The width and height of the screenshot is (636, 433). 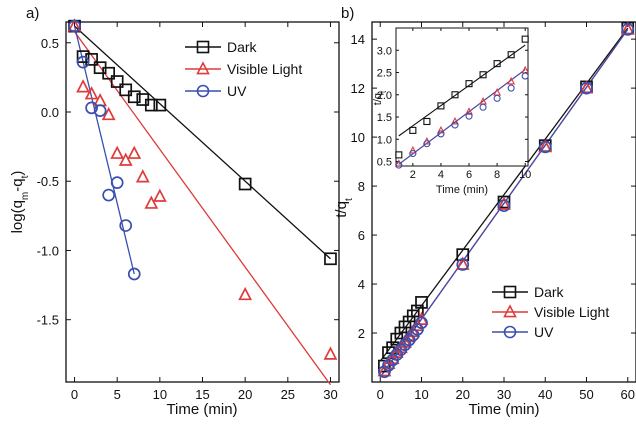 I want to click on panel-a-y-tick-label: -1.5, so click(x=48, y=320).